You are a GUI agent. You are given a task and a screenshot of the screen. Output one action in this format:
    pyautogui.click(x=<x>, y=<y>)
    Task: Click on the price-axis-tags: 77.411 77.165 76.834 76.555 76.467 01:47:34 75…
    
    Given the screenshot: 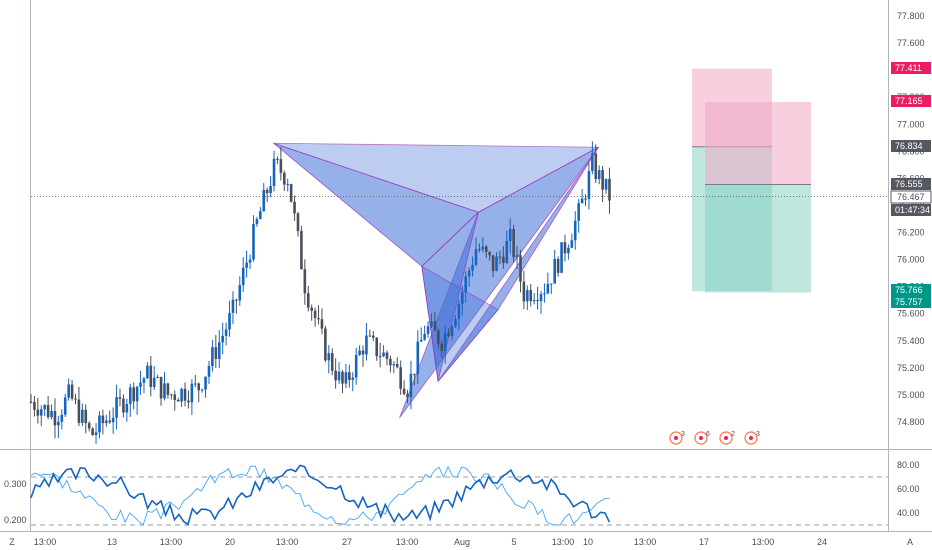 What is the action you would take?
    pyautogui.click(x=911, y=185)
    